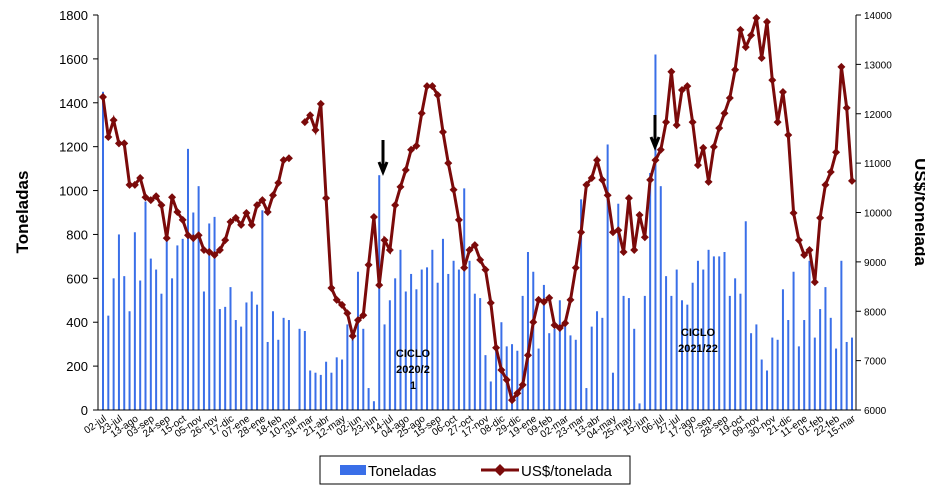 This screenshot has height=485, width=925. I want to click on y2-tick-label: 11000, so click(878, 164).